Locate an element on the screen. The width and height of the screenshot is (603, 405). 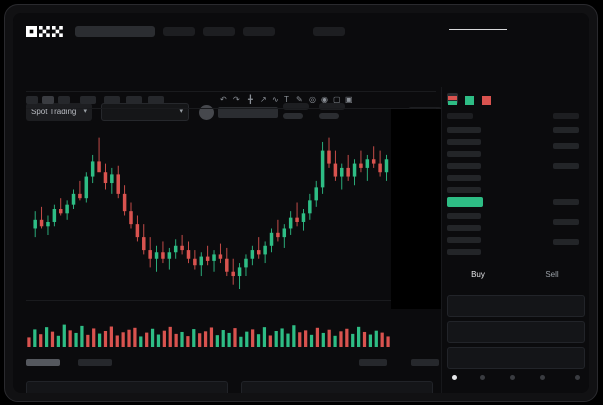
magnet-icon: ◎ is located at coordinates (312, 99).